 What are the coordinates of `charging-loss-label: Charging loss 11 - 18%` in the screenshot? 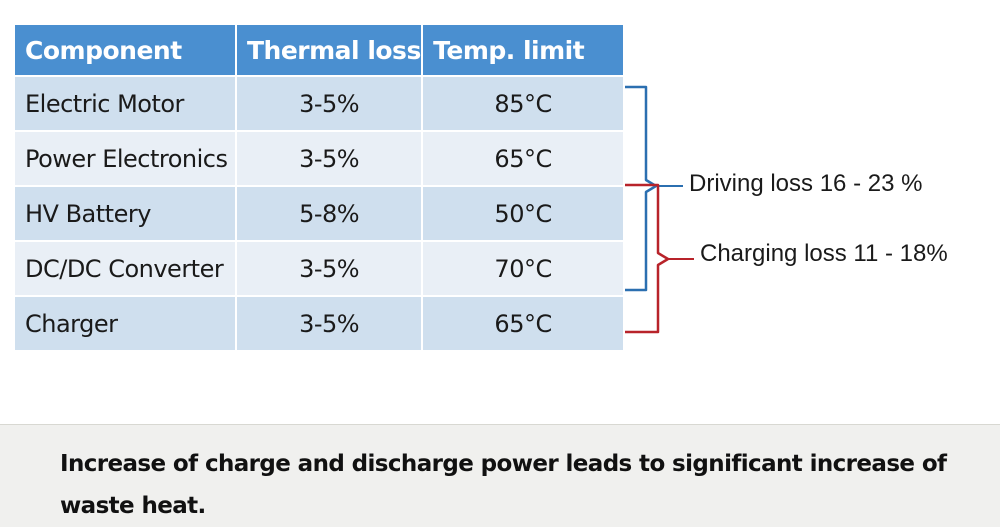 It's located at (824, 253).